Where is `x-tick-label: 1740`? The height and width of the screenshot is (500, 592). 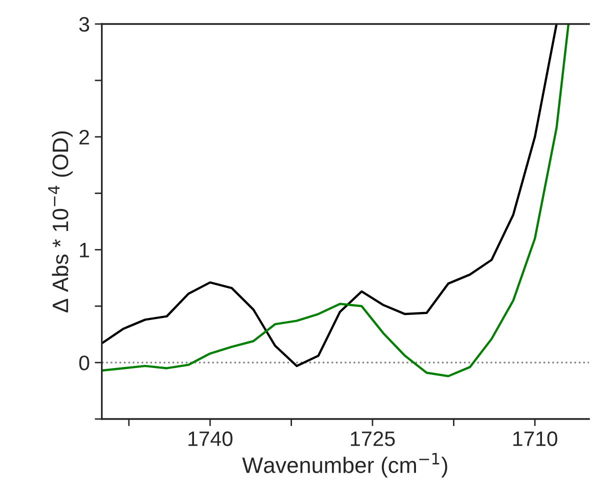 x-tick-label: 1740 is located at coordinates (210, 438).